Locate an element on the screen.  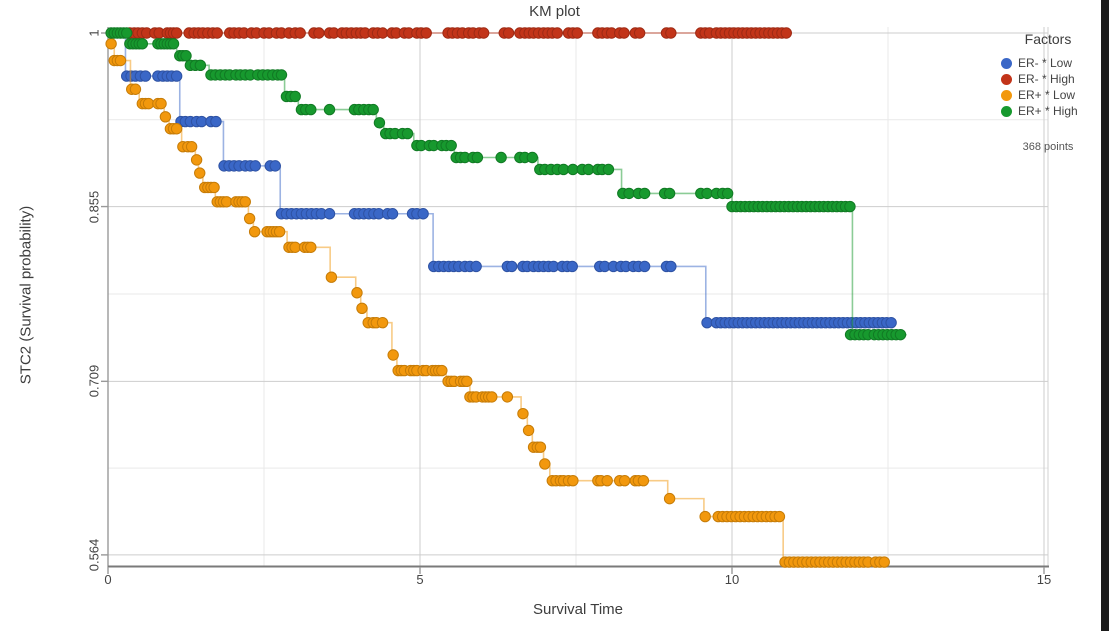
legend-item-er--low: ER- * Low is located at coordinates (1048, 63).